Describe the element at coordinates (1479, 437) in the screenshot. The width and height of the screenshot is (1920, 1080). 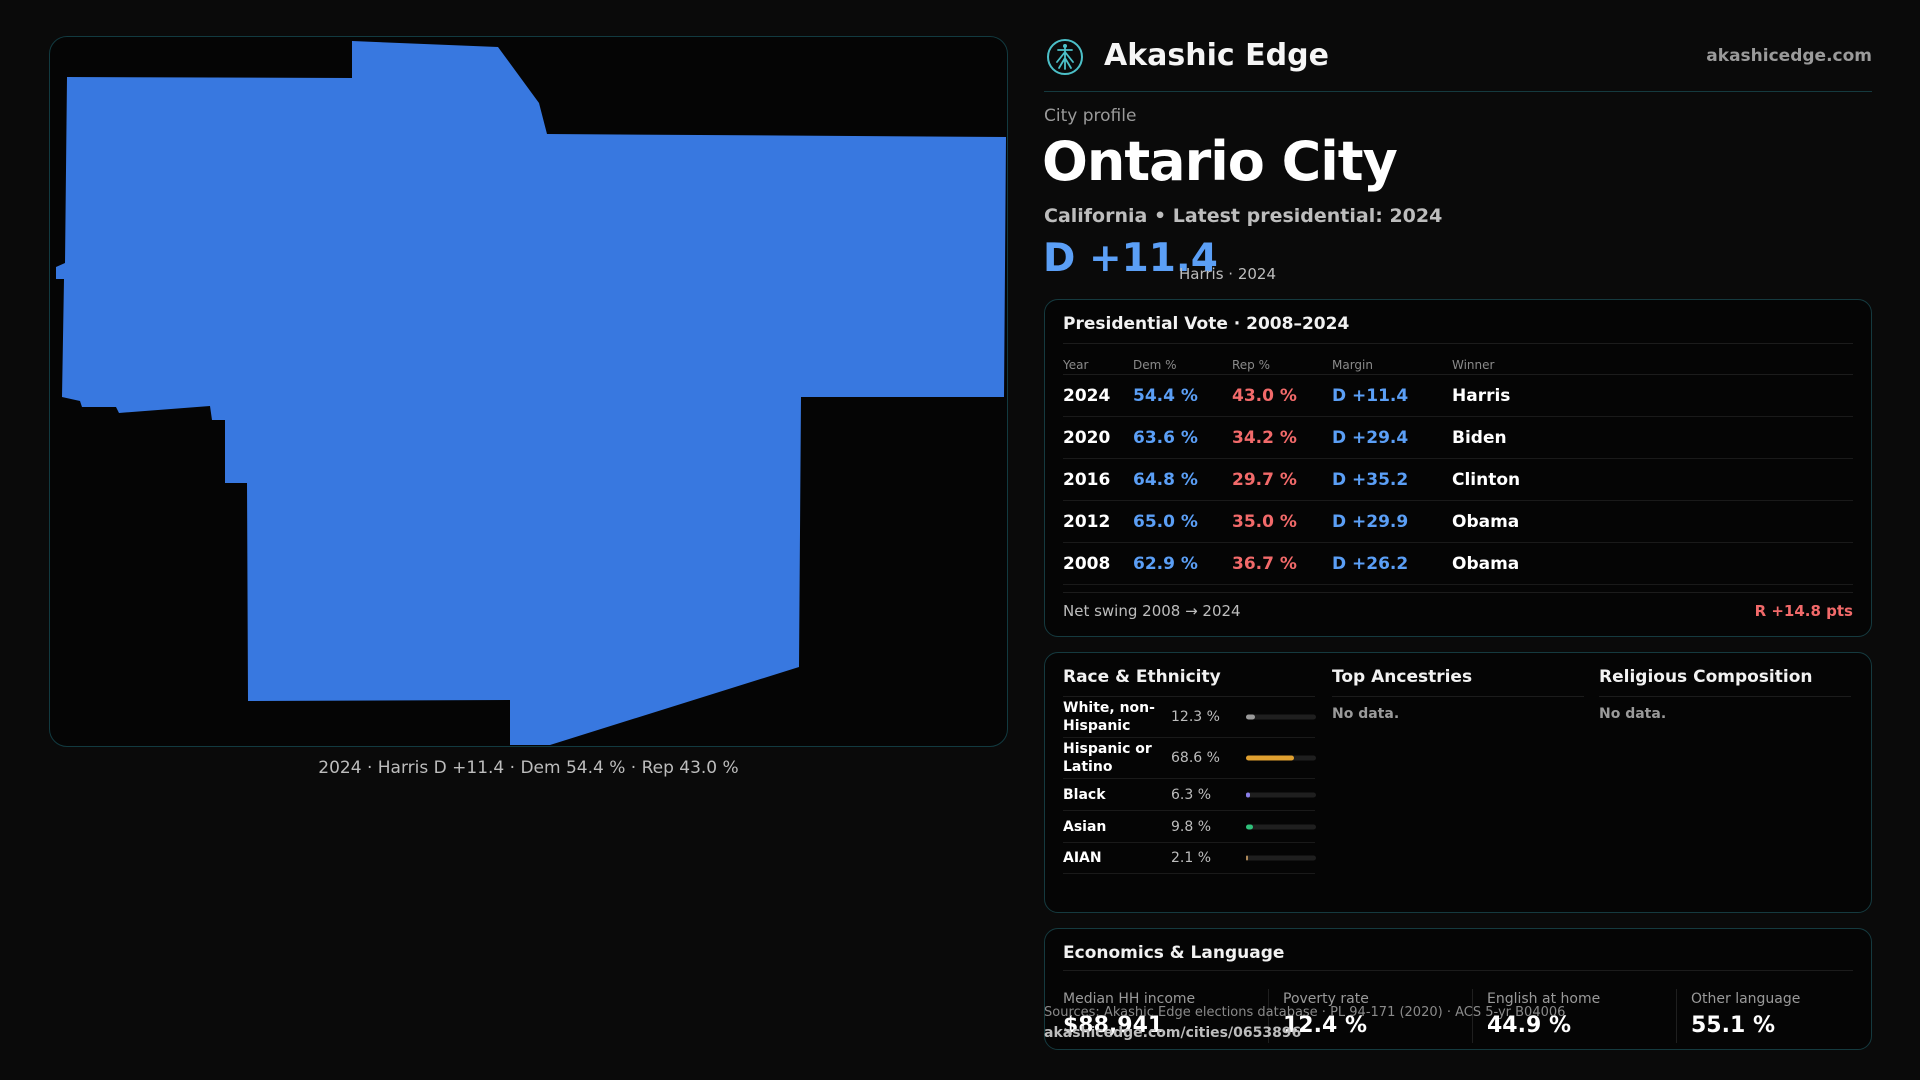
I see `winner-cell: Biden` at that location.